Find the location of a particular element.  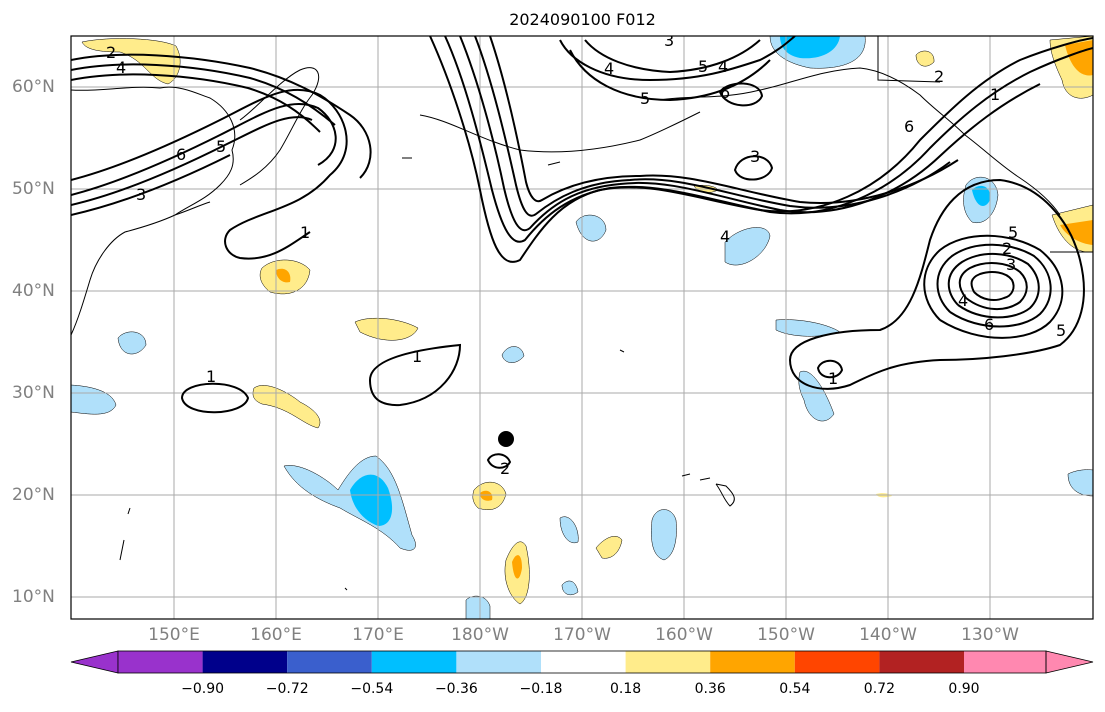

contour-closed-1-mid is located at coordinates (415, 375).